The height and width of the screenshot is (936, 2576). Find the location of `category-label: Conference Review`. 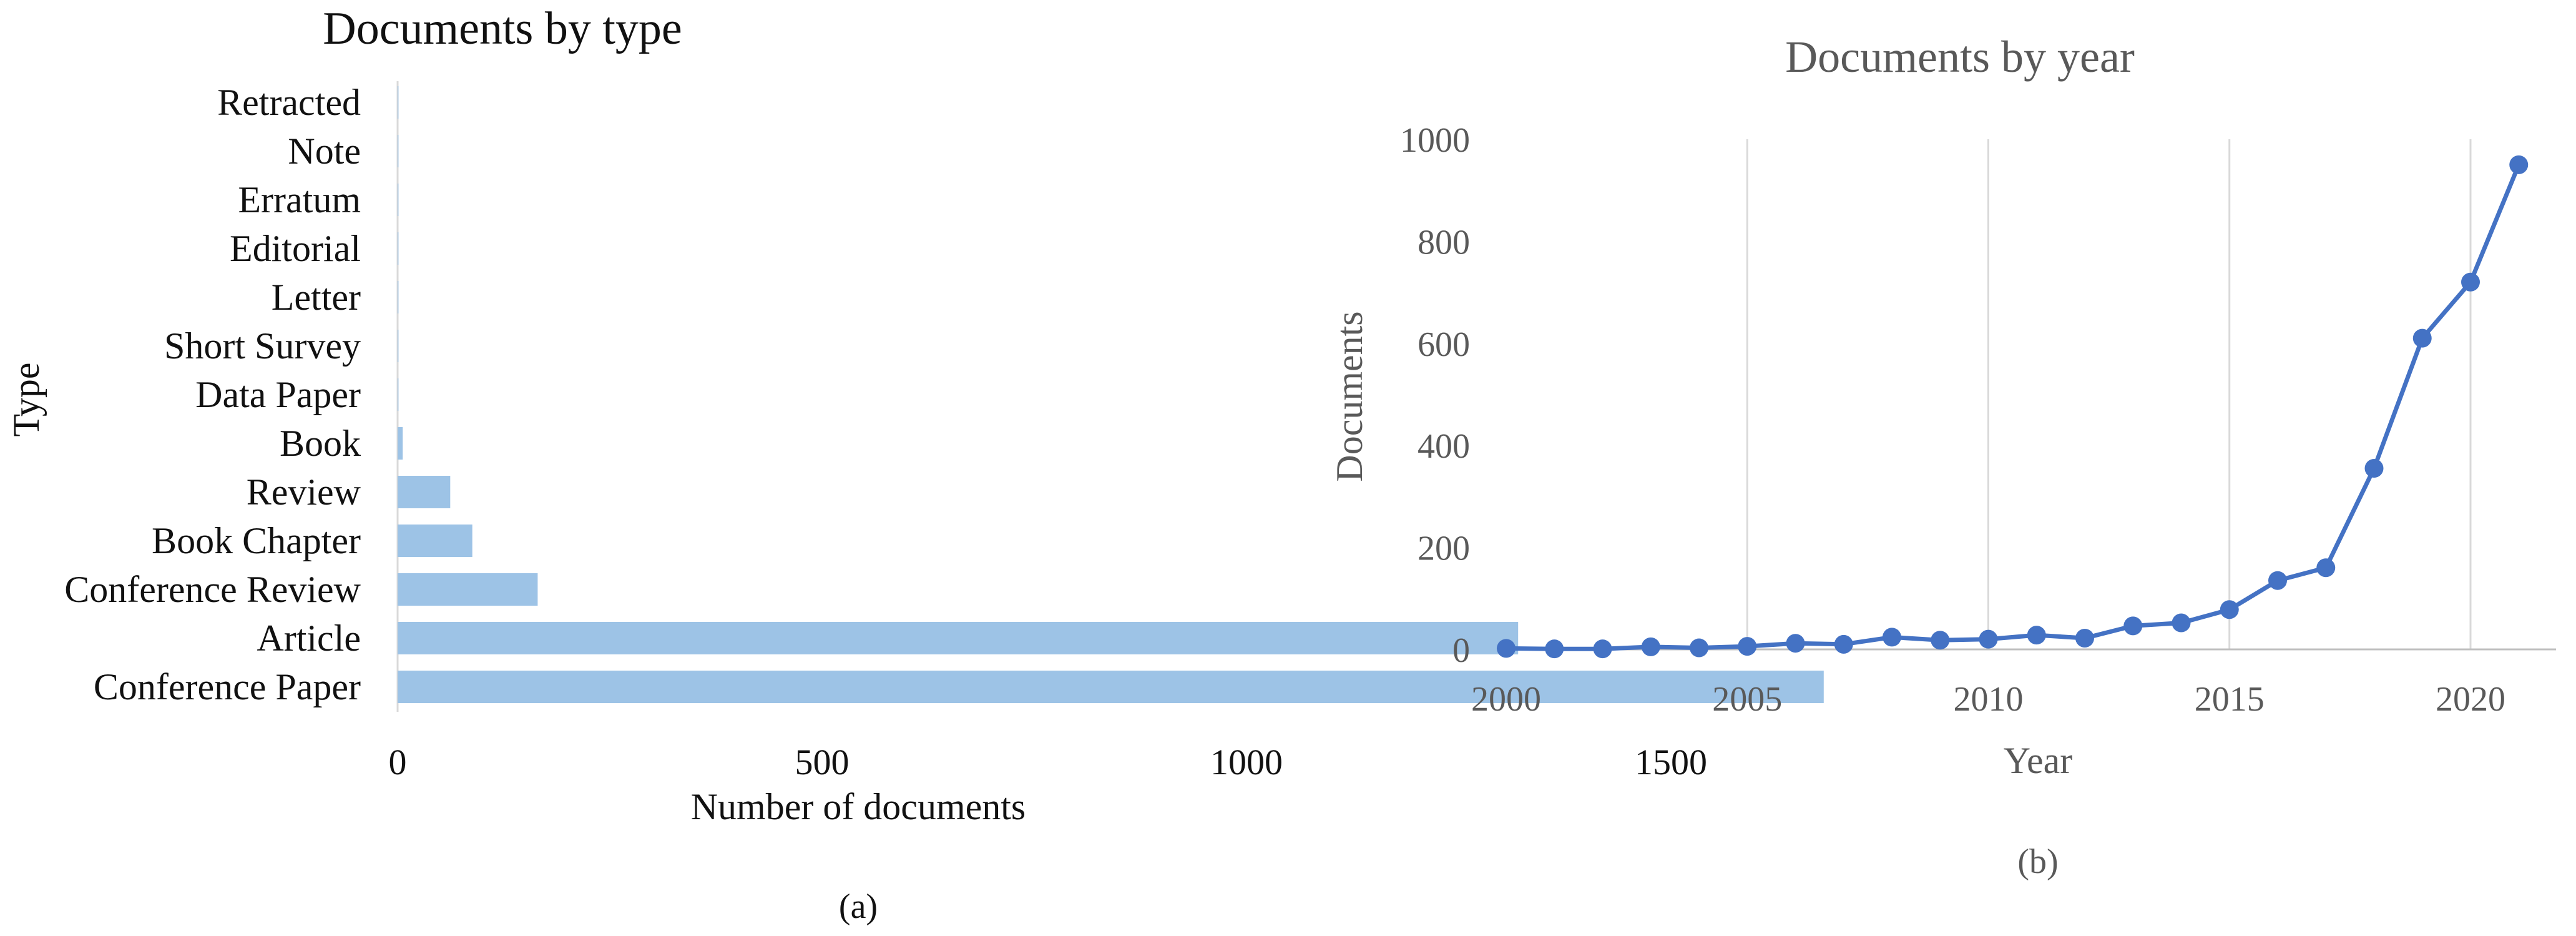

category-label: Conference Review is located at coordinates (212, 590).